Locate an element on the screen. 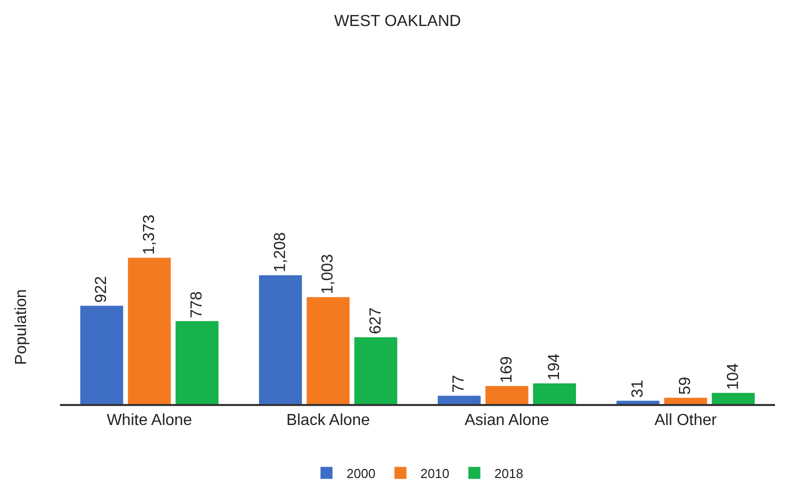  chart-title: WEST OAKLAND is located at coordinates (397, 21).